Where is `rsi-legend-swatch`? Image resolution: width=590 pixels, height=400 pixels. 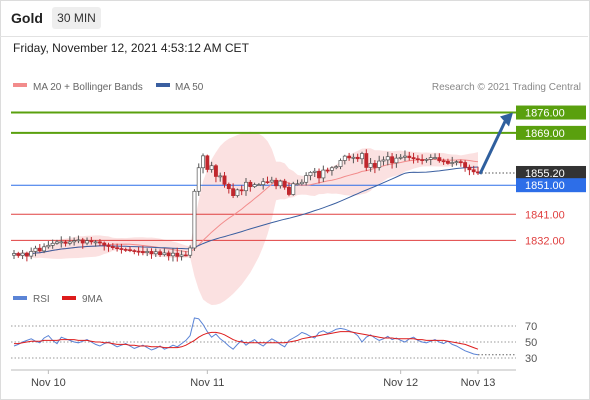
rsi-legend-swatch is located at coordinates (20, 298).